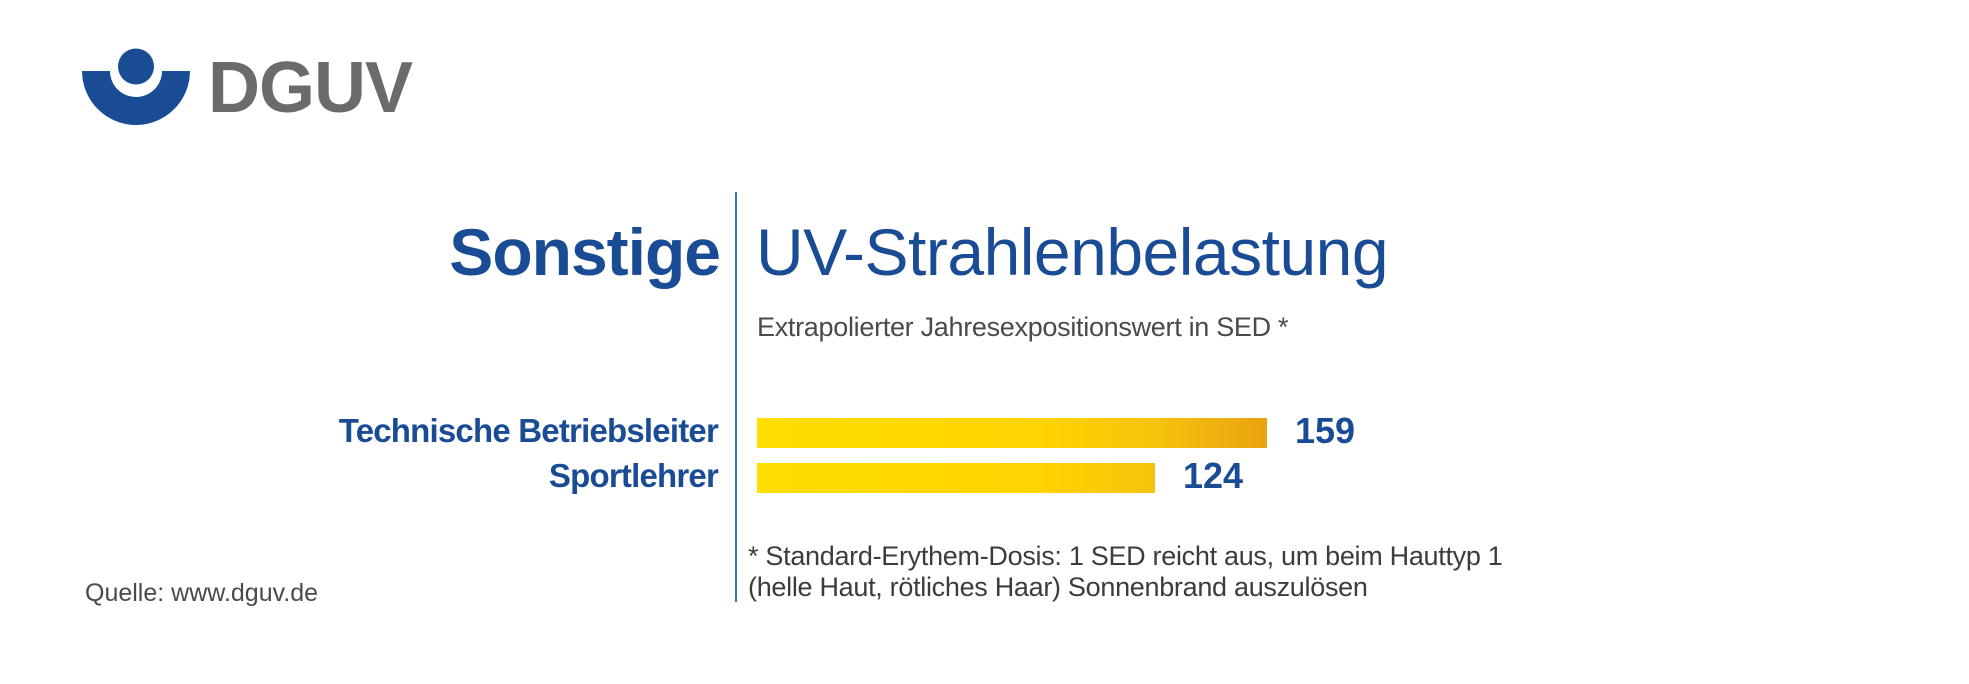 This screenshot has width=1969, height=684. Describe the element at coordinates (310, 88) in the screenshot. I see `dguv-wordmark: DGUV` at that location.